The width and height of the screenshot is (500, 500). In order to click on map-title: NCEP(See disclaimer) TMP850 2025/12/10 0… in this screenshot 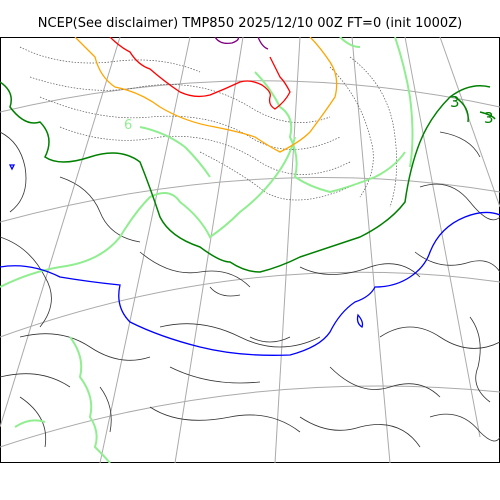, I will do `click(250, 23)`.